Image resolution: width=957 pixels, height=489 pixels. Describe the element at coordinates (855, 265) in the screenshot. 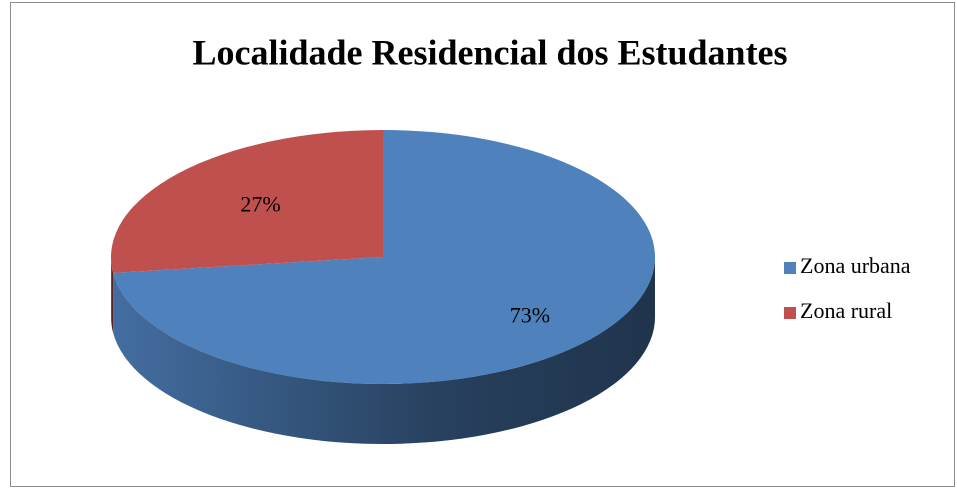

I see `legend-label: Zona urbana` at that location.